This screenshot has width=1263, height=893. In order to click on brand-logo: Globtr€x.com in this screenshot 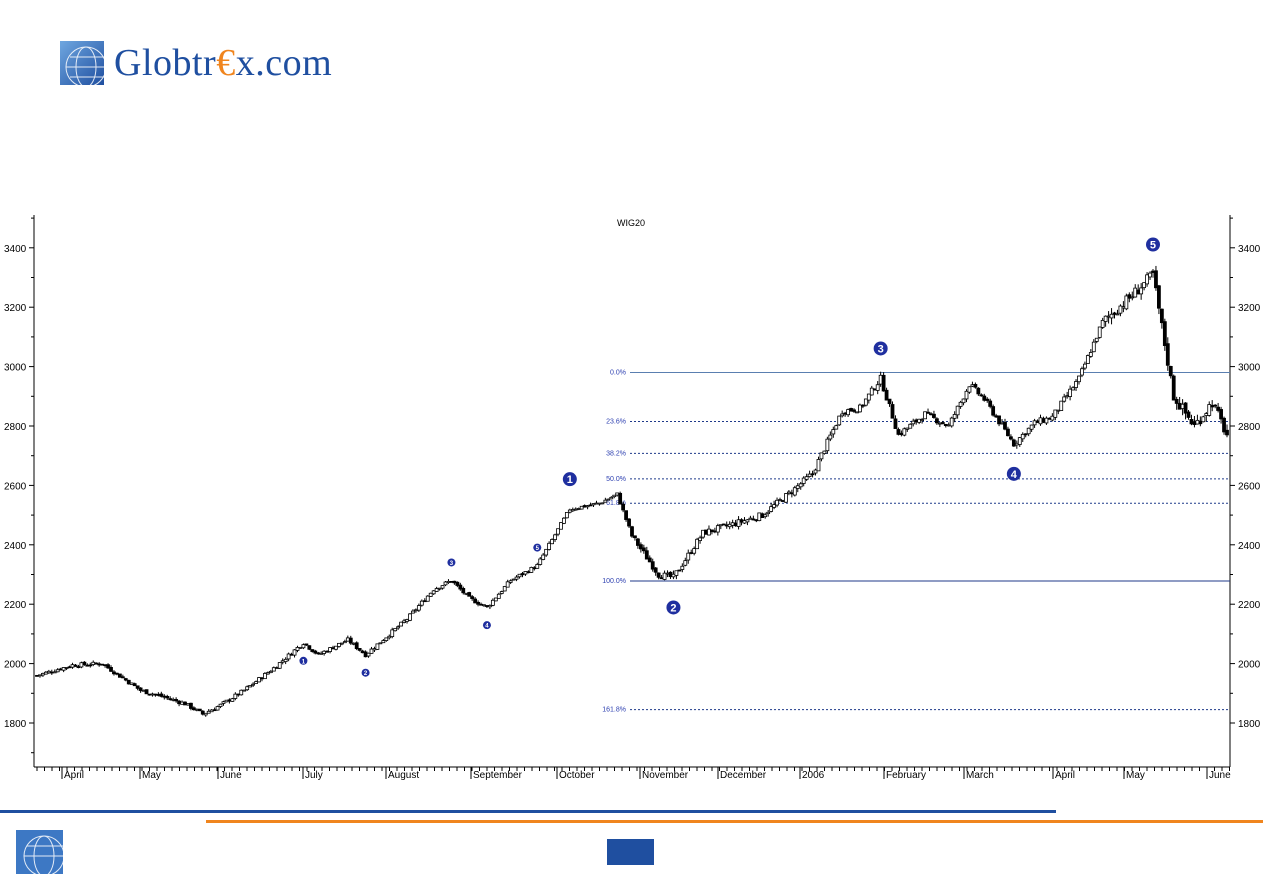, I will do `click(196, 64)`.